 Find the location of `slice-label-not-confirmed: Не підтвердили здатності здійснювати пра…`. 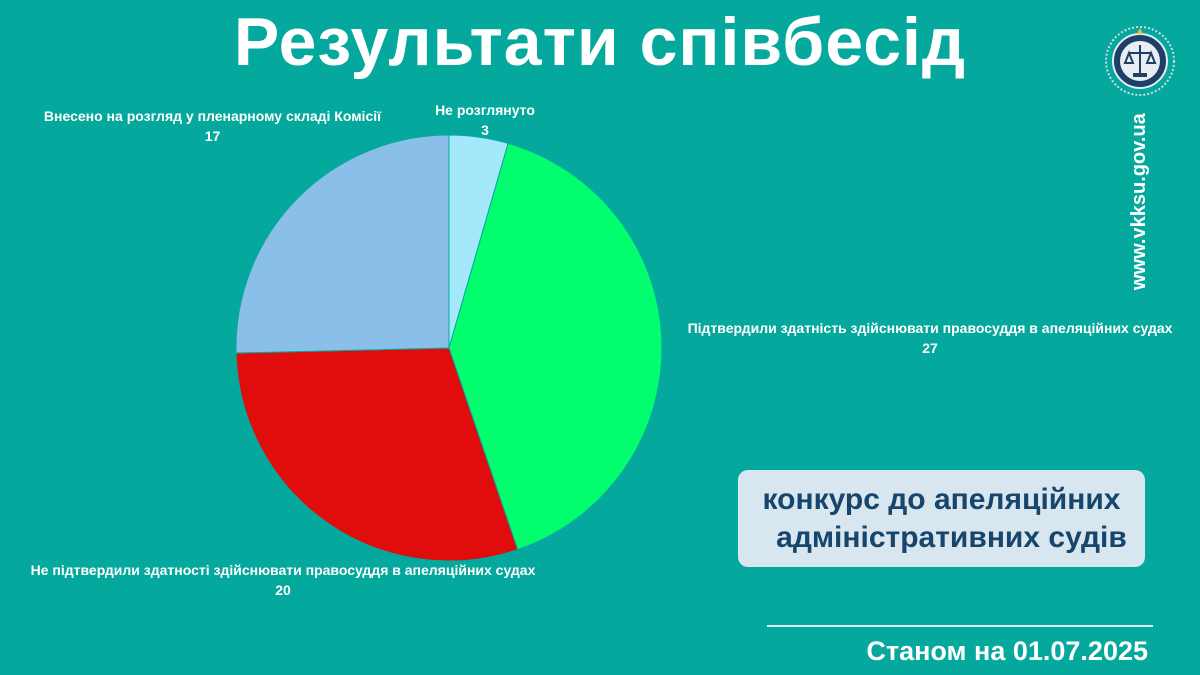

slice-label-not-confirmed: Не підтвердили здатності здійснювати пра… is located at coordinates (283, 580).